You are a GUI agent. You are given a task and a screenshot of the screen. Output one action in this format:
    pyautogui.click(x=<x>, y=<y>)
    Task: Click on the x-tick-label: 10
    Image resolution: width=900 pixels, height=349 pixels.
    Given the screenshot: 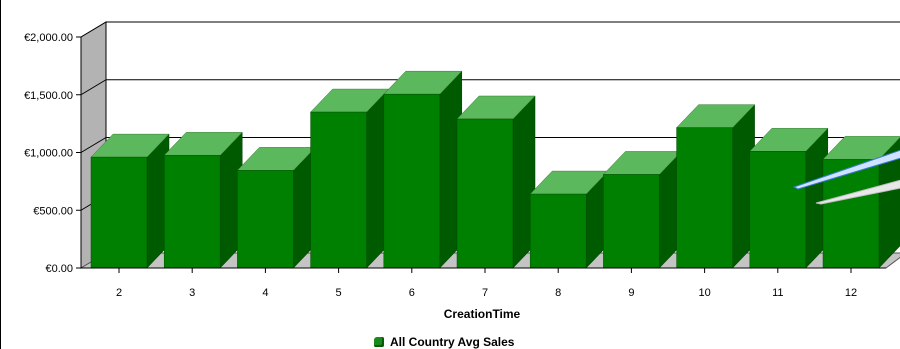 What is the action you would take?
    pyautogui.click(x=704, y=293)
    